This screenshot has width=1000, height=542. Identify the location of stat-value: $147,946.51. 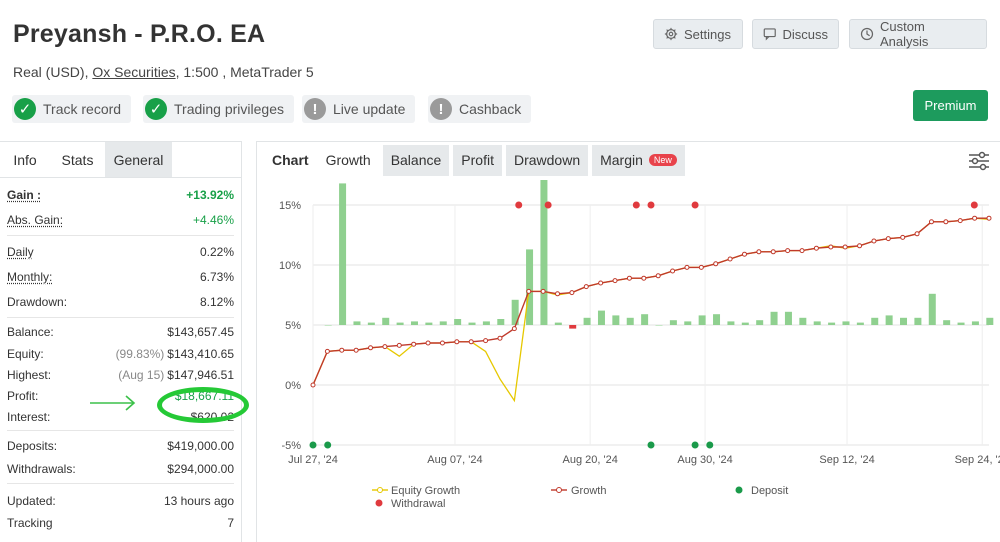
(200, 375).